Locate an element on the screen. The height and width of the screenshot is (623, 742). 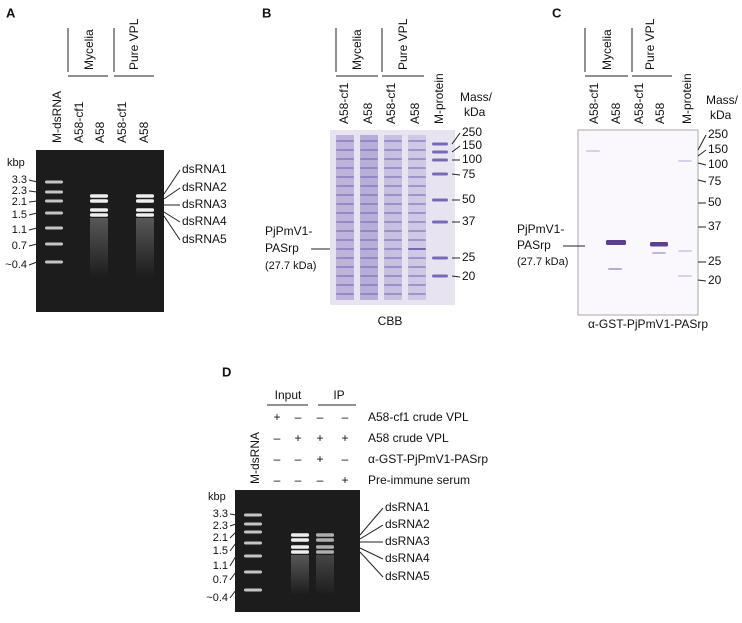
band-label: dsRNA1 is located at coordinates (407, 507).